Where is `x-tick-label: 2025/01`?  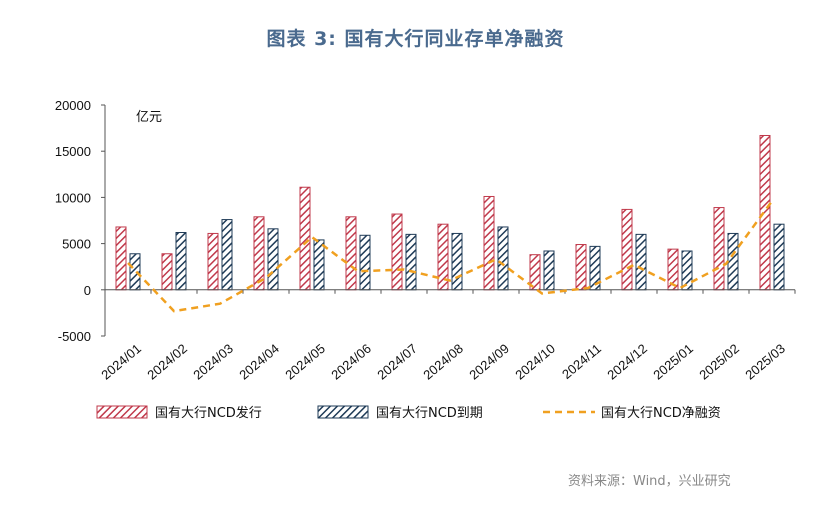
x-tick-label: 2025/01 is located at coordinates (673, 362).